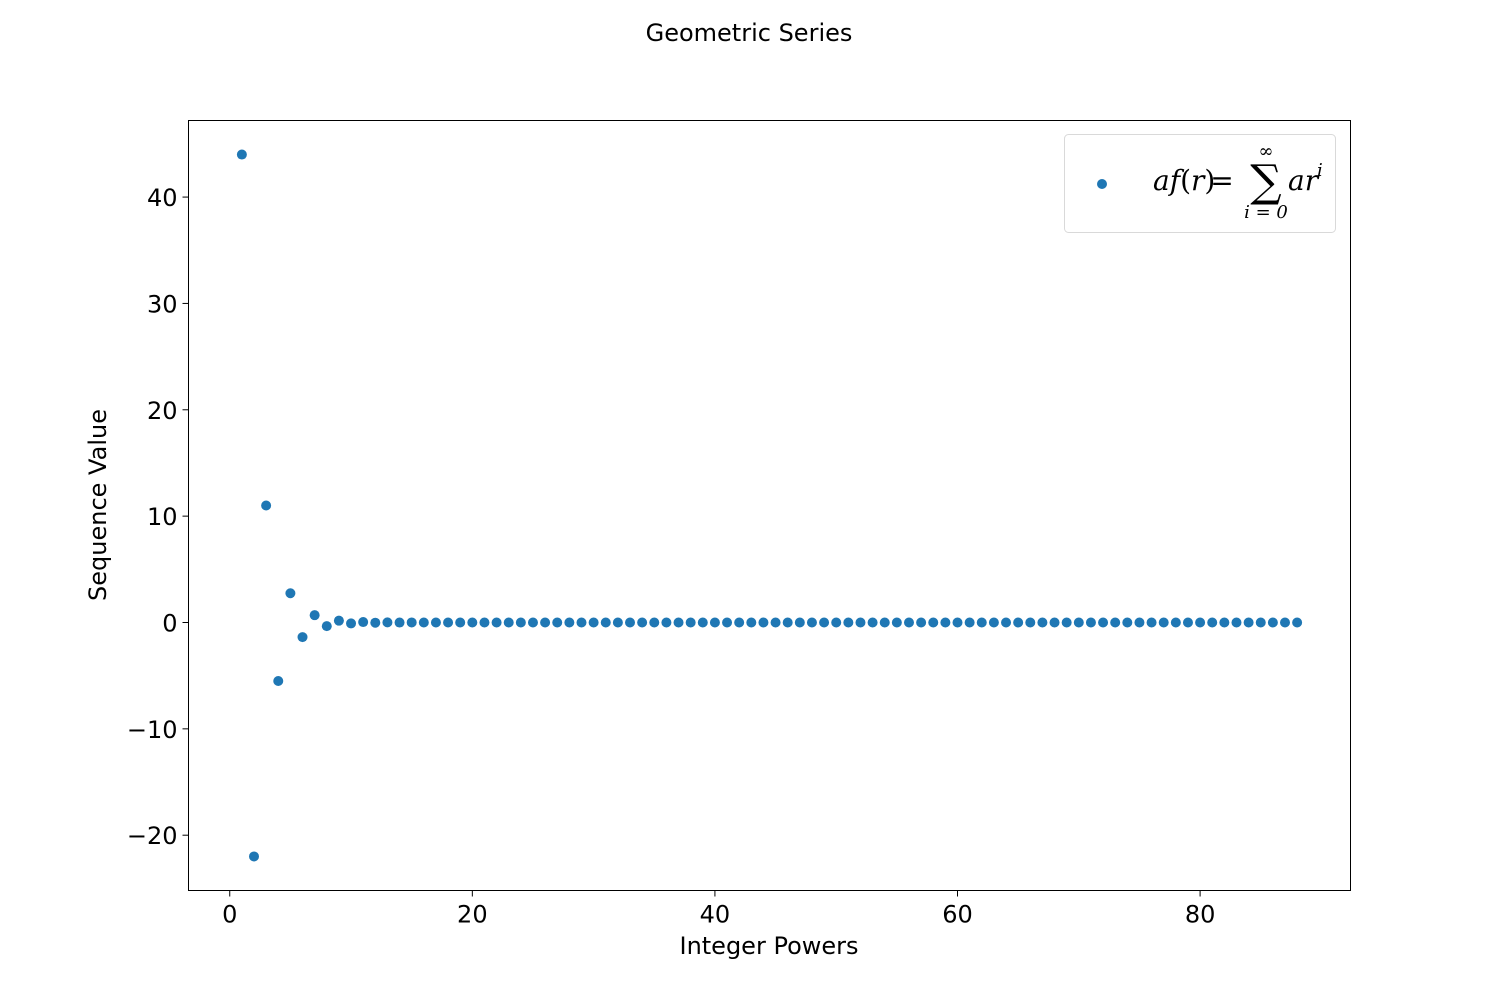  I want to click on legend-sigma: ∑, so click(1265, 181).